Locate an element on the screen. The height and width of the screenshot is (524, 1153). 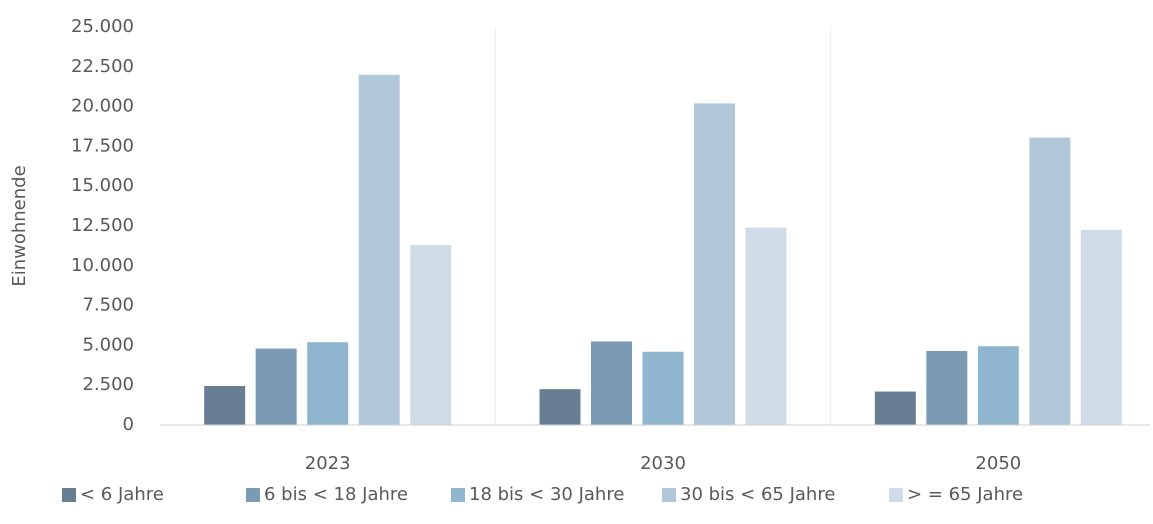
legend-label: 6 bis < 18 Jahre is located at coordinates (336, 494).